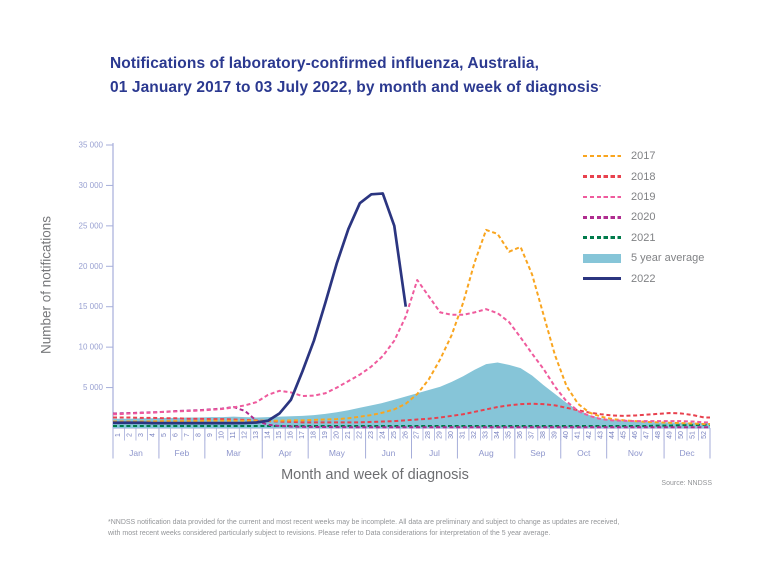 The image size is (760, 588). Describe the element at coordinates (411, 413) in the screenshot. I see `series-line-2018` at that location.